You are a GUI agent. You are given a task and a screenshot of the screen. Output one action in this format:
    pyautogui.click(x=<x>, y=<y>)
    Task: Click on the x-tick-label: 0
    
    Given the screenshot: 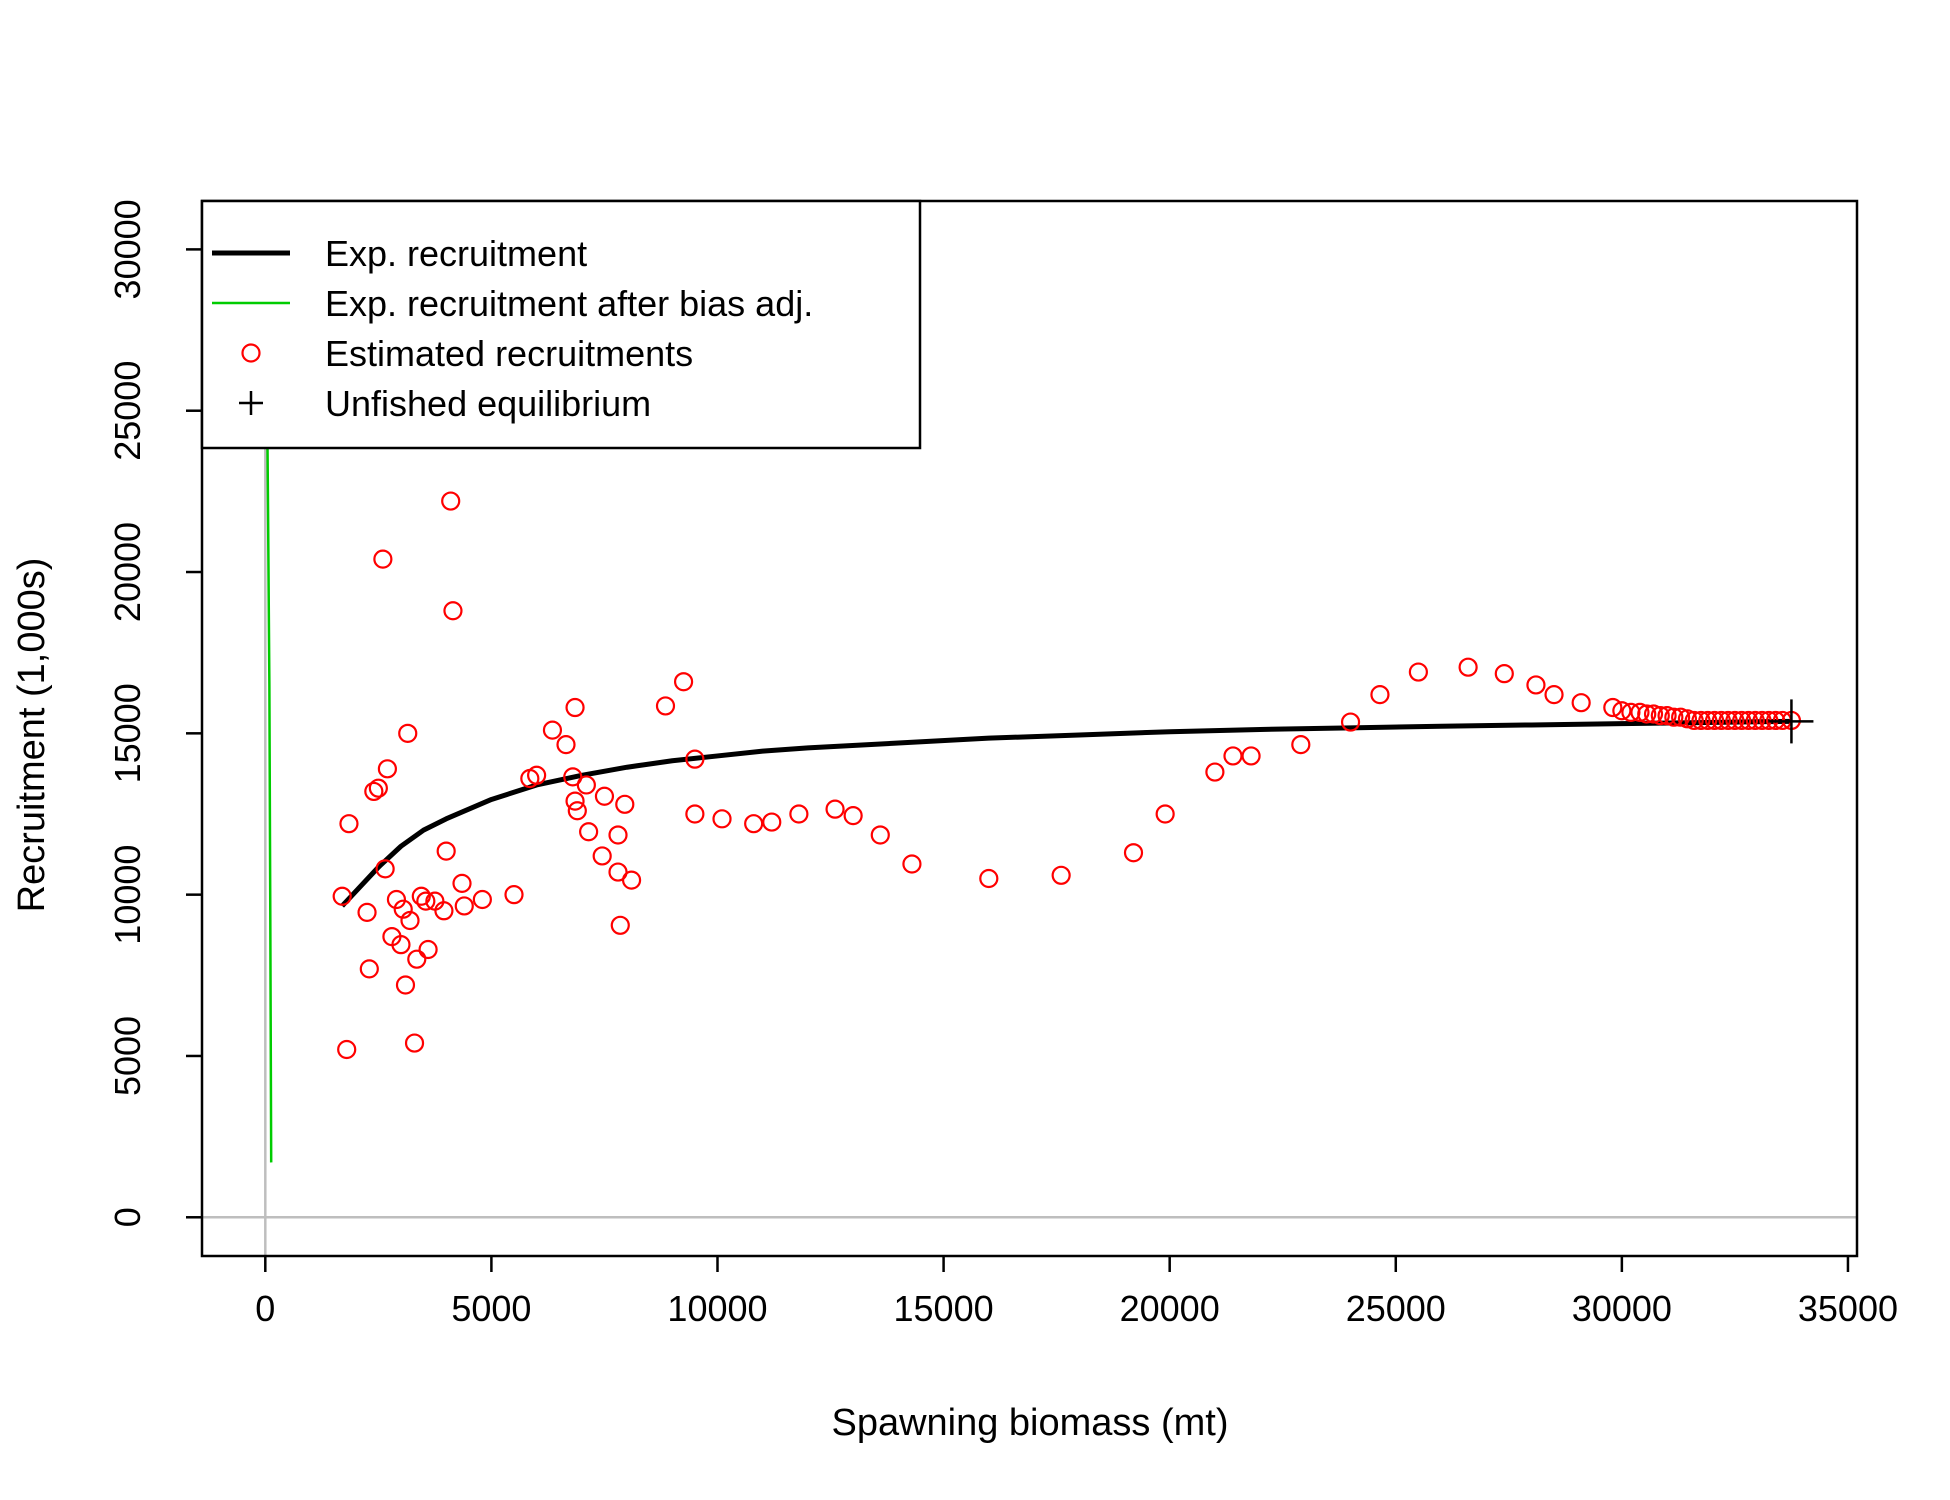 What is the action you would take?
    pyautogui.click(x=265, y=1308)
    